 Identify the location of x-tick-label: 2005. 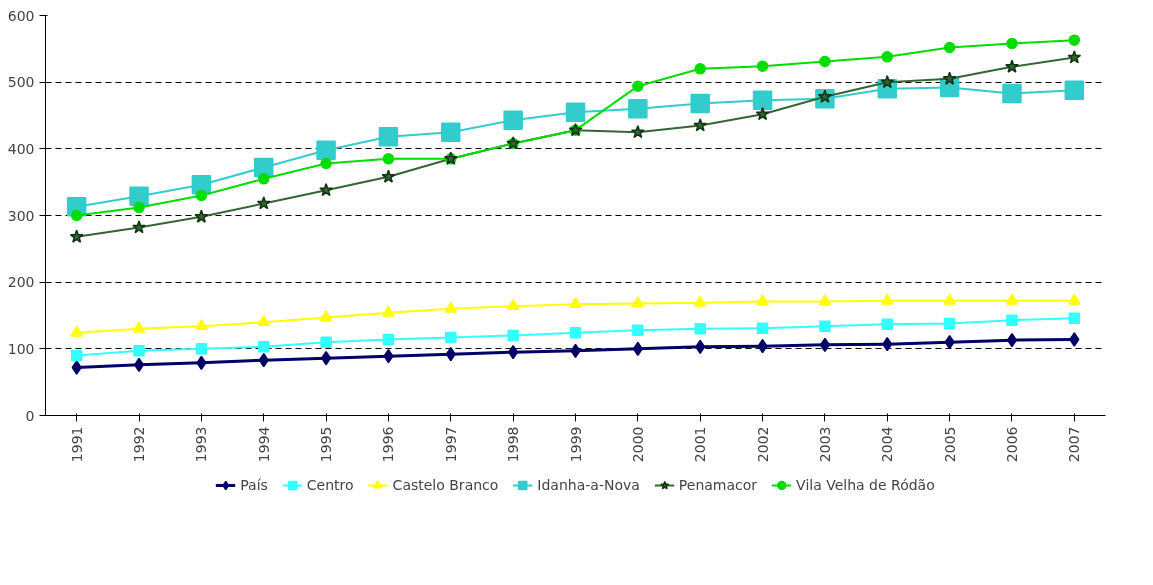
(949, 444).